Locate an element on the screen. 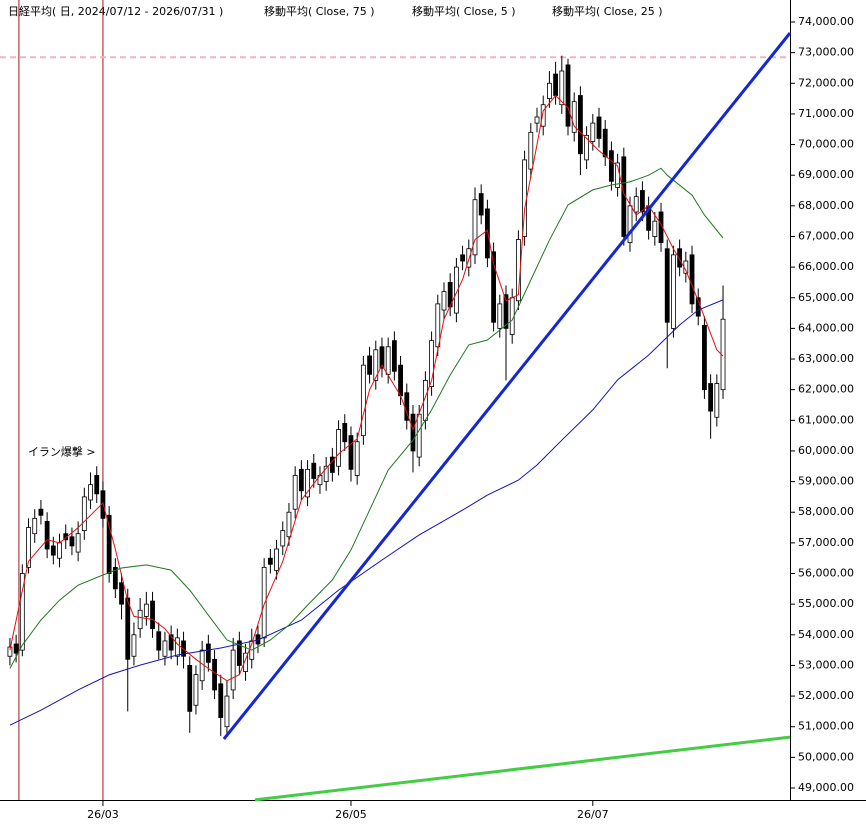 This screenshot has width=866, height=826. y-tick-label: 68,000.00 is located at coordinates (826, 205).